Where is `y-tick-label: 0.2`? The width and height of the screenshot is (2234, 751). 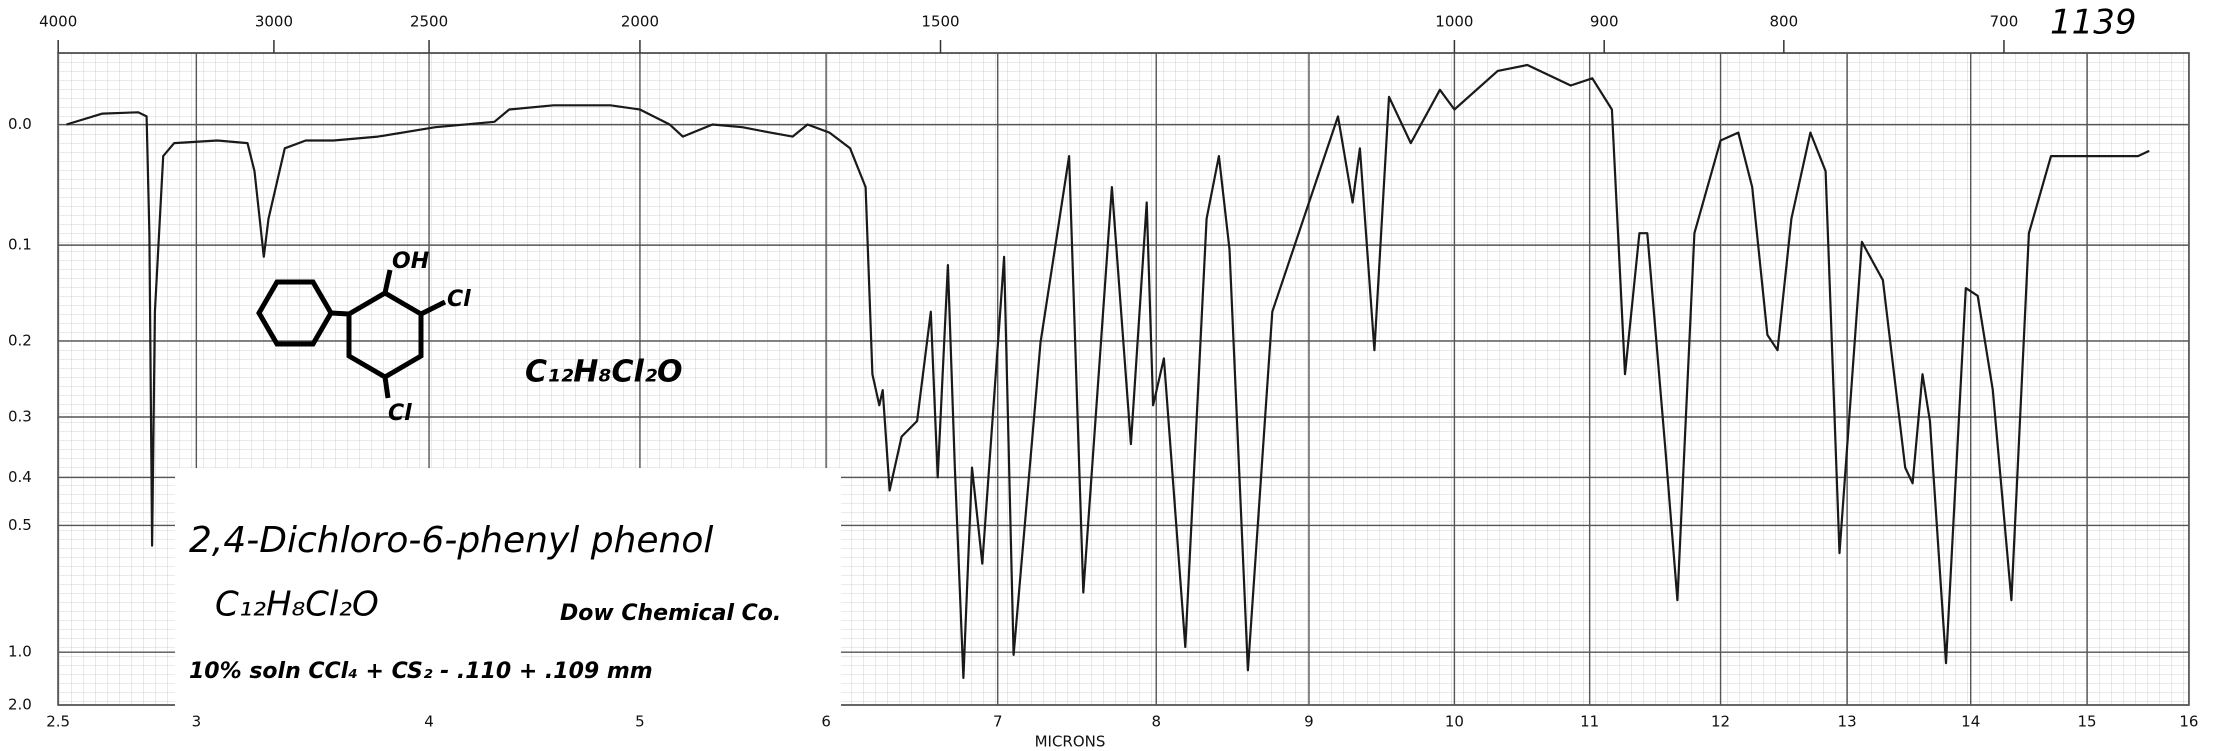
y-tick-label: 0.2 is located at coordinates (20, 340).